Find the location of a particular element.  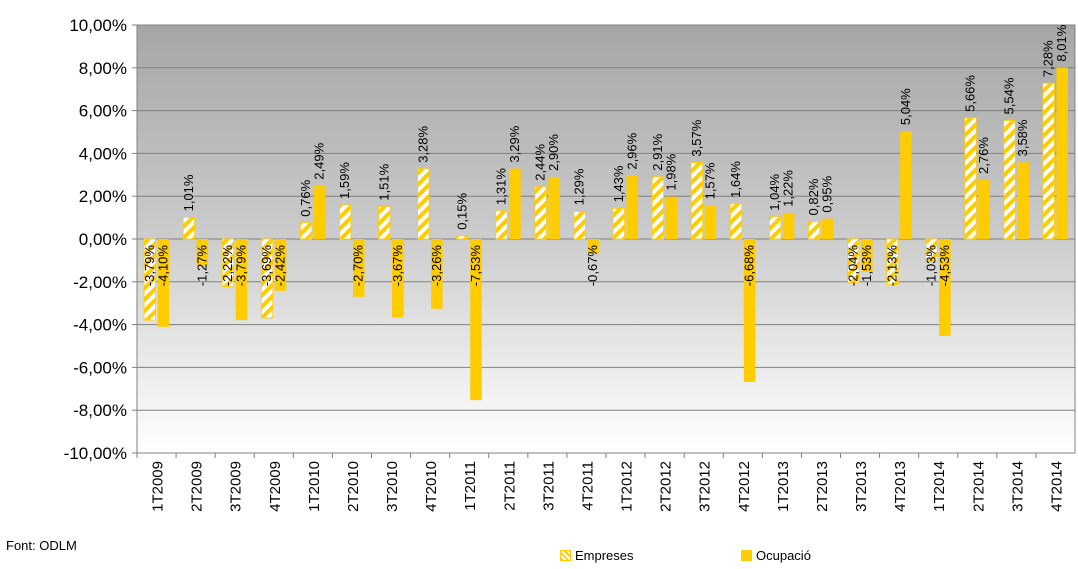

x-tick-label: 1T2013 is located at coordinates (783, 486).